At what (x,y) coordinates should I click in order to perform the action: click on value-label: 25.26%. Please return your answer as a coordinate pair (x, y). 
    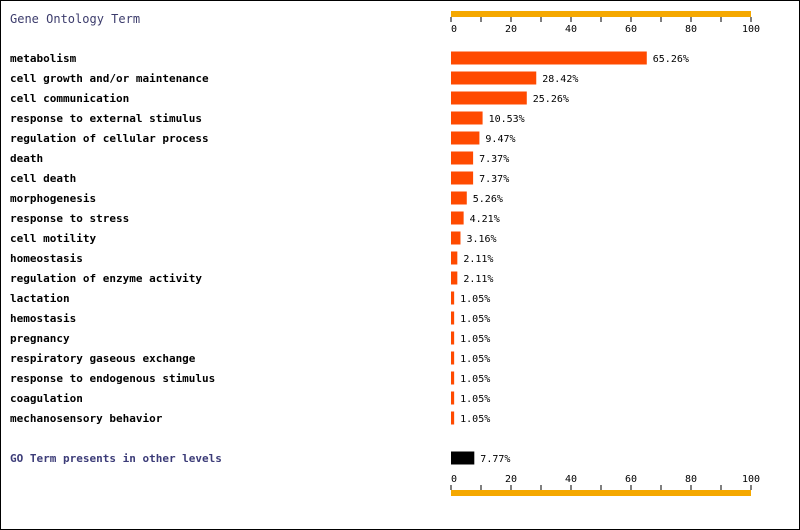
    Looking at the image, I should click on (551, 99).